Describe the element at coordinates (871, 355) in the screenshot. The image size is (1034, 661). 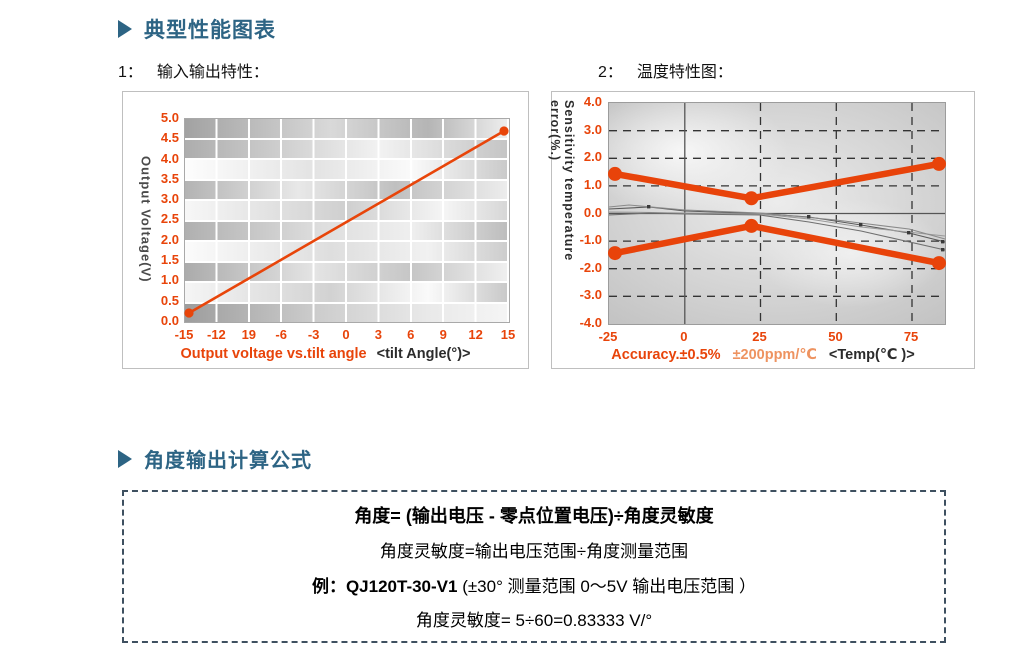
I see `chart2-temp-unit: <Temp(℃ )>` at that location.